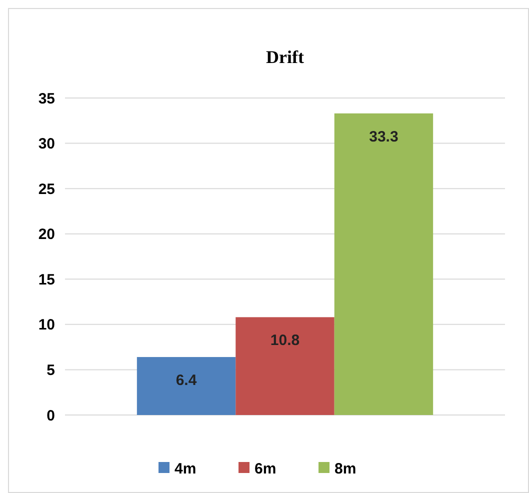  Describe the element at coordinates (46, 99) in the screenshot. I see `y-tick-label: 35` at that location.